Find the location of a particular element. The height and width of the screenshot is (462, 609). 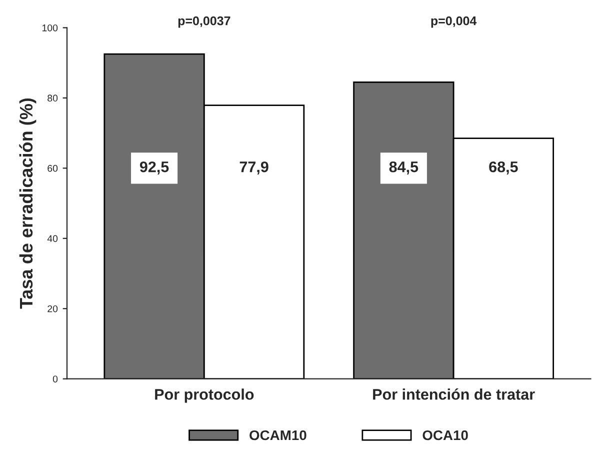

y-tick-label: 0 is located at coordinates (55, 379).